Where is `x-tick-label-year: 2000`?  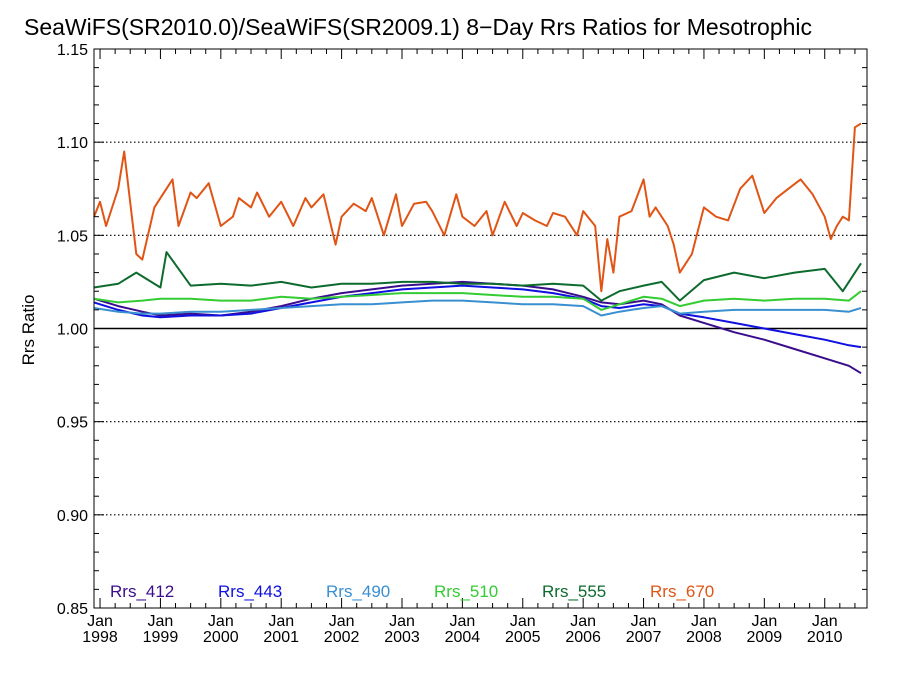 x-tick-label-year: 2000 is located at coordinates (221, 637).